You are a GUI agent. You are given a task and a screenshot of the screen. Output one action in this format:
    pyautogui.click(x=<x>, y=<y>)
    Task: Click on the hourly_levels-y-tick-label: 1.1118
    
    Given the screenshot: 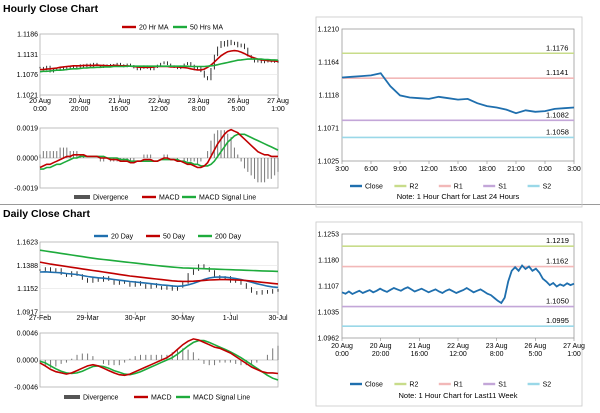 What is the action you would take?
    pyautogui.click(x=329, y=96)
    